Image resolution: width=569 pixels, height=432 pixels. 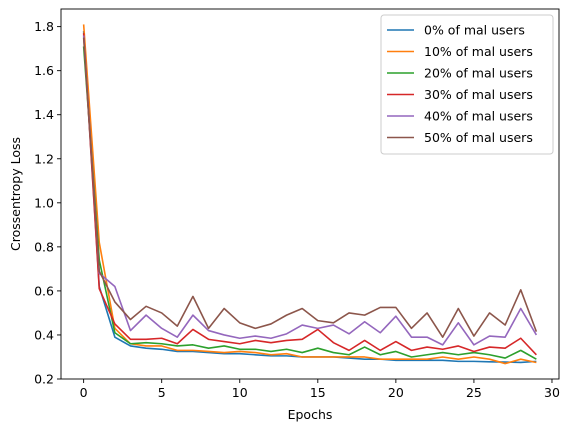 What do you see at coordinates (478, 116) in the screenshot?
I see `legend-label-4: 40% of mal users` at bounding box center [478, 116].